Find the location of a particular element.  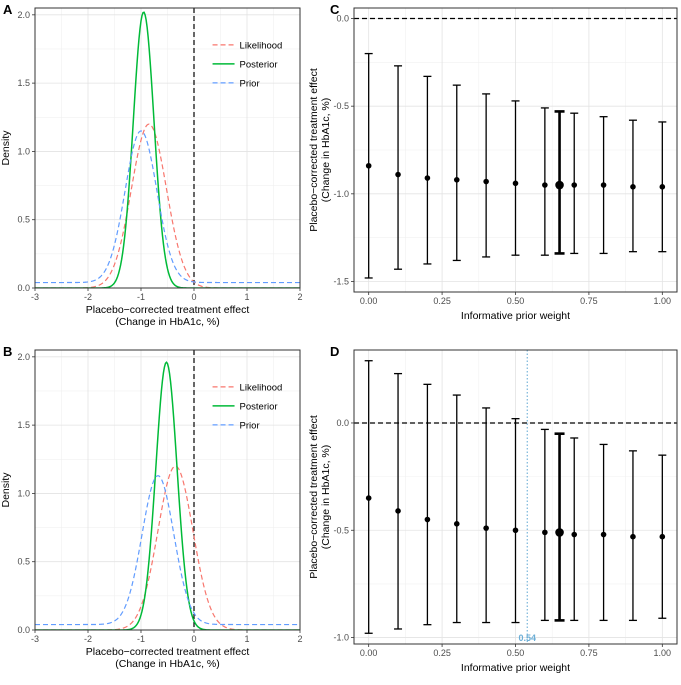

y-axis-title: Placebo−corrected treatment effect is located at coordinates (314, 497).